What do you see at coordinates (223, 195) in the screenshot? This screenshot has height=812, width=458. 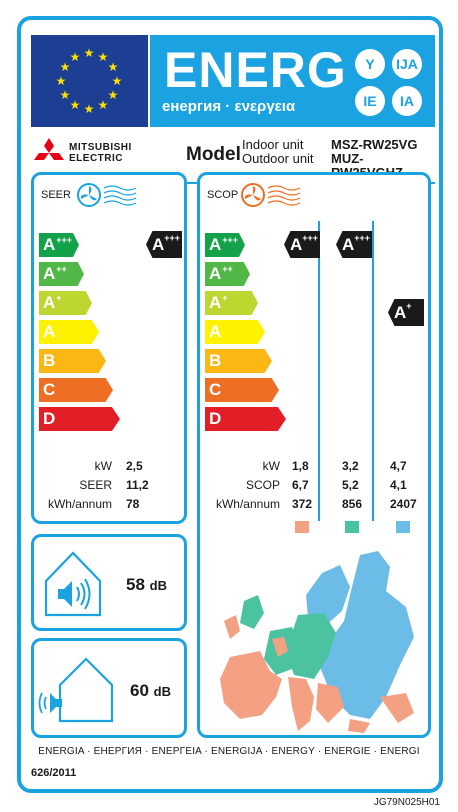 I see `scop-title: SCOP` at bounding box center [223, 195].